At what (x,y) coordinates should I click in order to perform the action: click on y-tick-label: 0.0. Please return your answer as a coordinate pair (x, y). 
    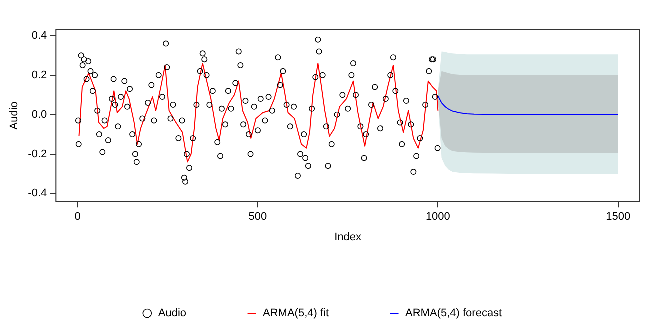
    Looking at the image, I should click on (40, 114).